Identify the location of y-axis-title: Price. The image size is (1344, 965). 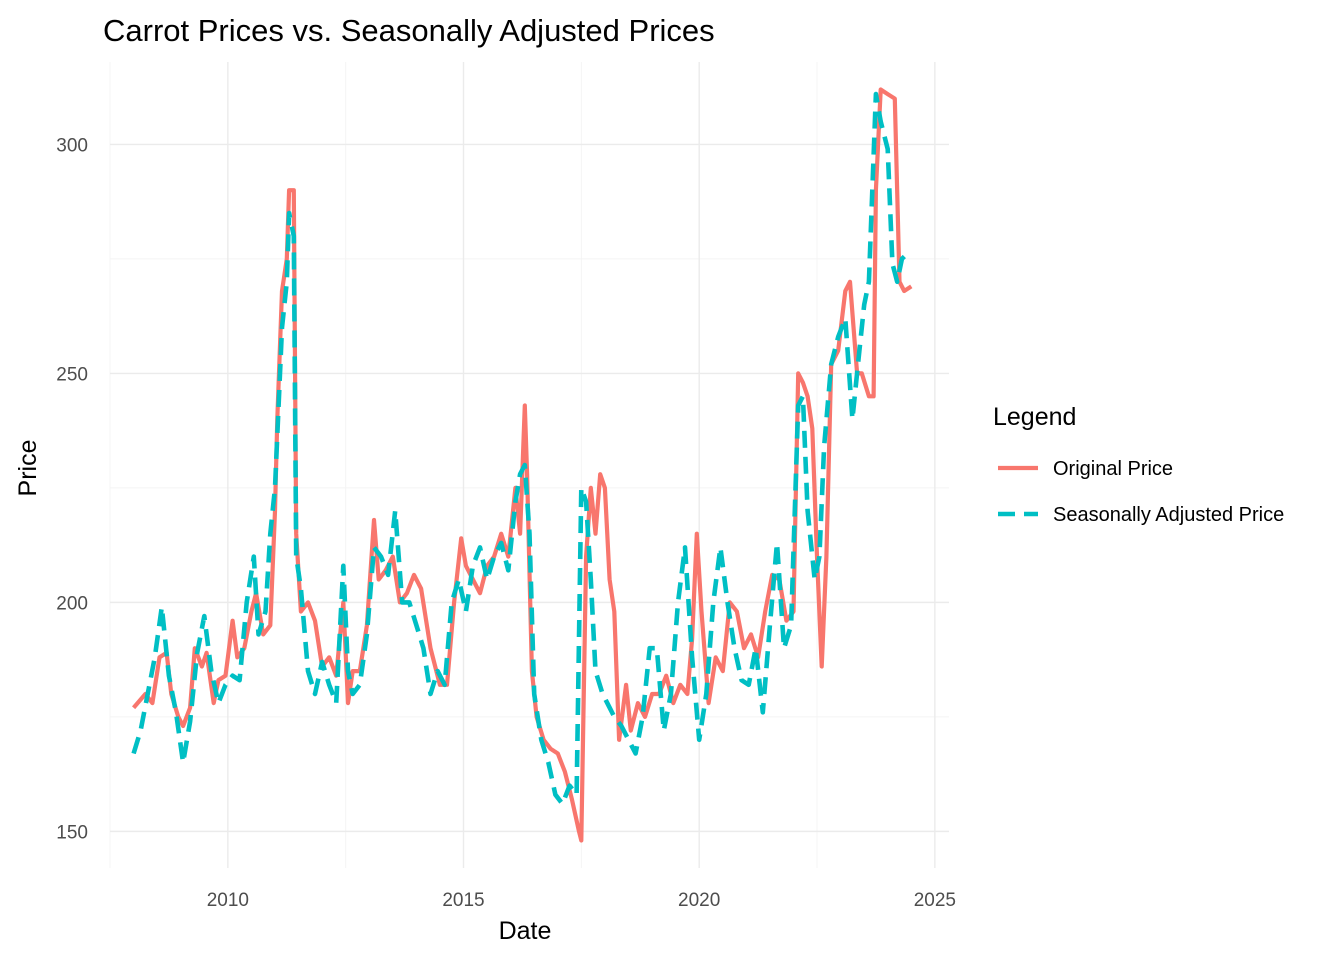
(28, 468).